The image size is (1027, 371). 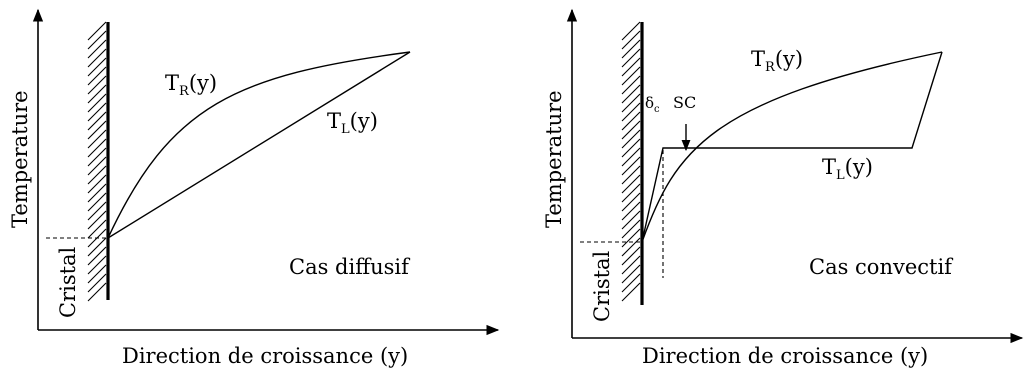 I want to click on left-y-axis-label: Temperature, so click(x=20, y=159).